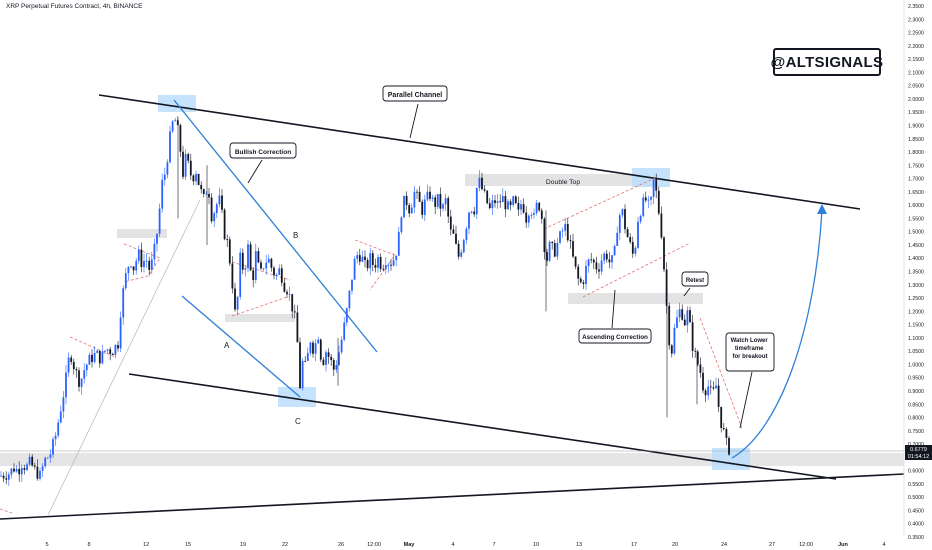  I want to click on bullish-correction-label: Bullish Correction, so click(263, 152).